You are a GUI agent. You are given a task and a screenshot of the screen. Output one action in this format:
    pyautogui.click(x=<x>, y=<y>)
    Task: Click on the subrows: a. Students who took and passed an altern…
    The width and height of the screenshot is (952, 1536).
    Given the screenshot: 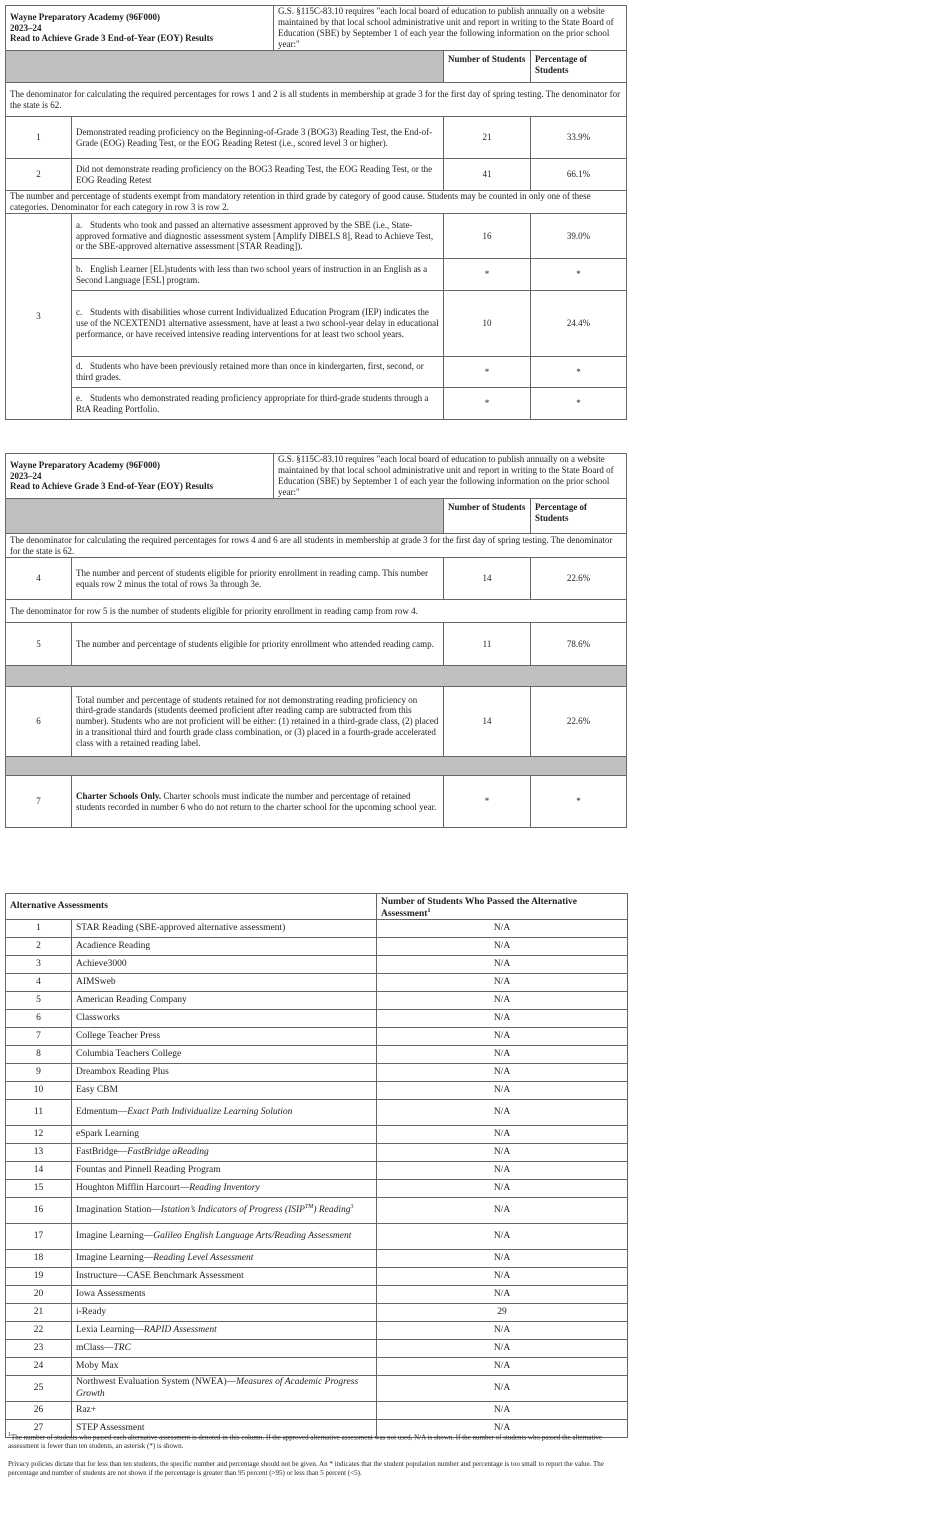 What is the action you would take?
    pyautogui.click(x=349, y=317)
    